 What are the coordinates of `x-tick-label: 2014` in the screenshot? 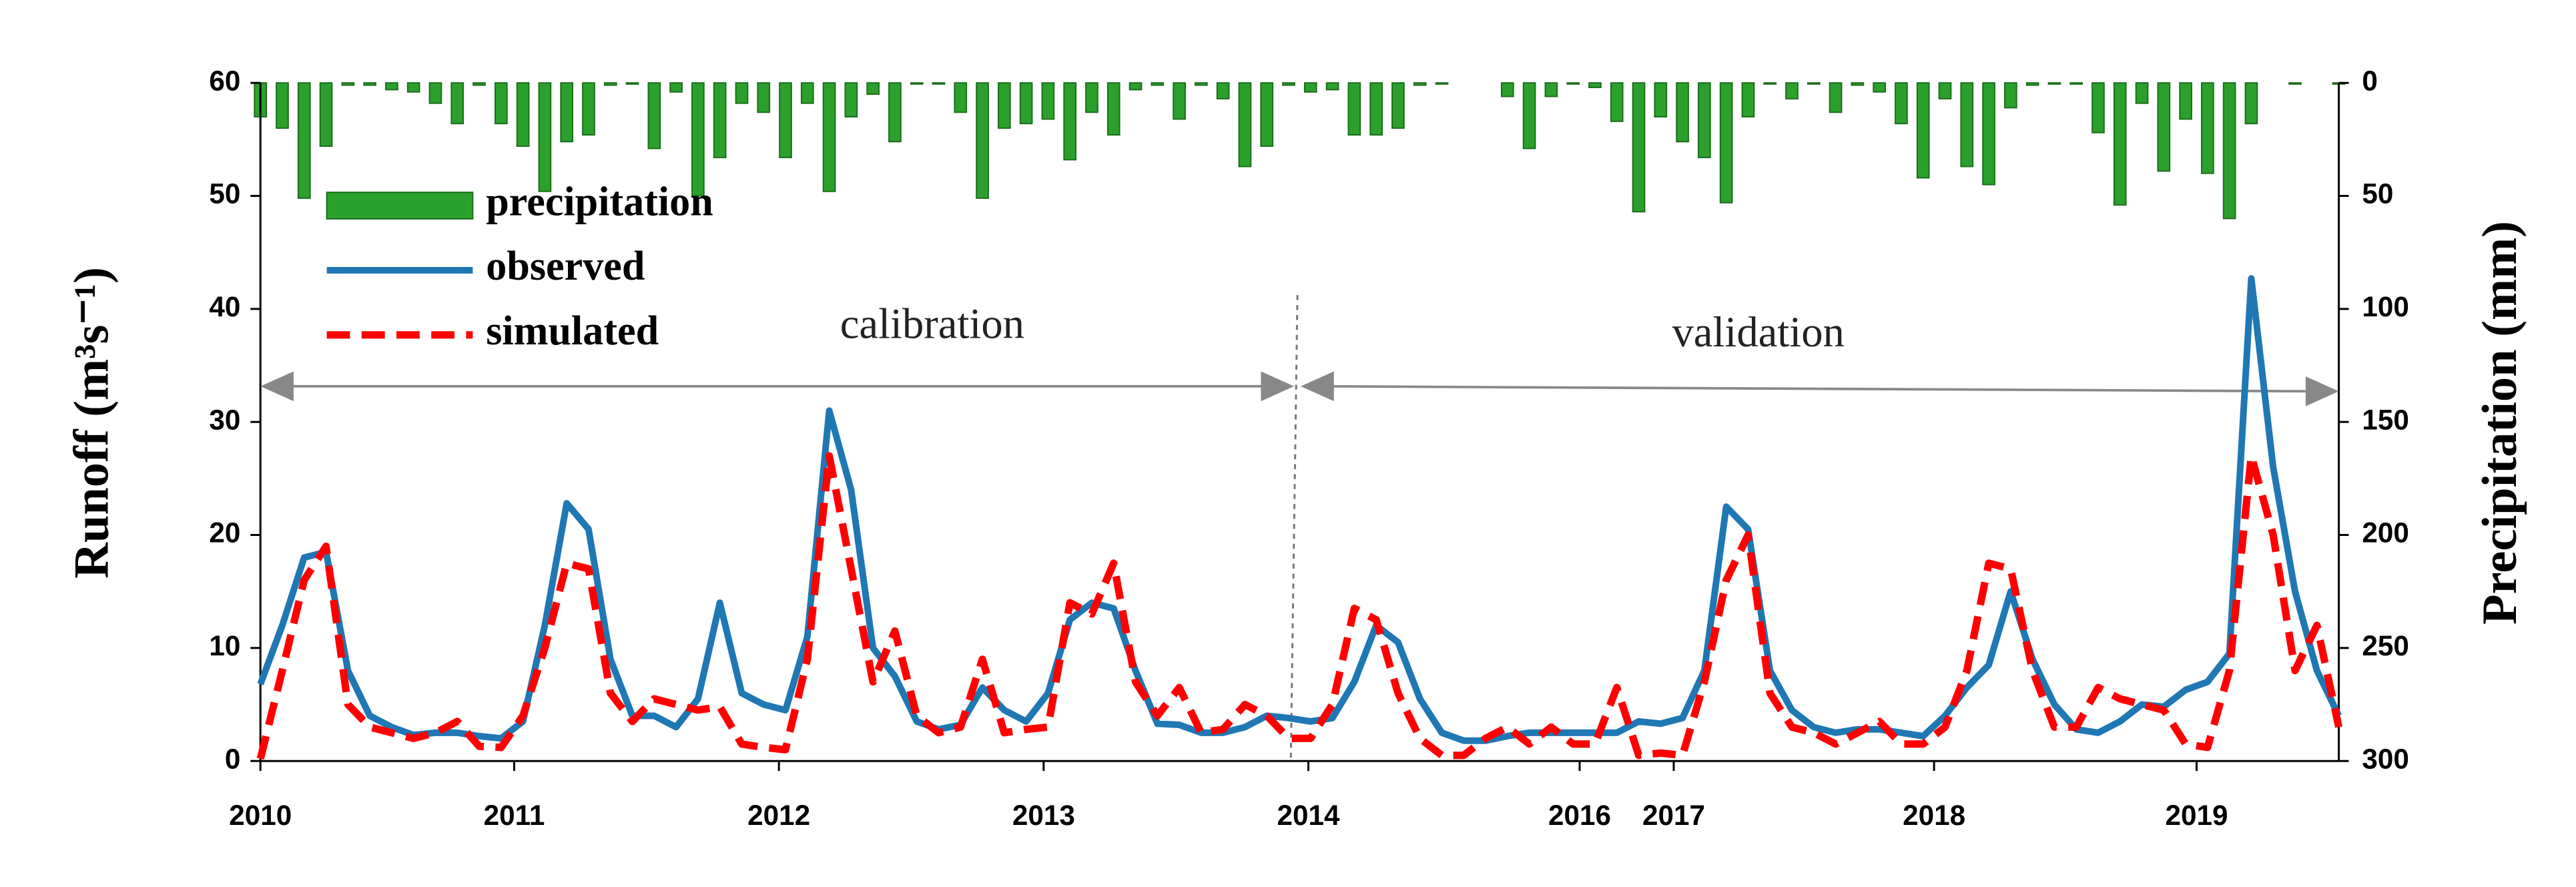 It's located at (1308, 815).